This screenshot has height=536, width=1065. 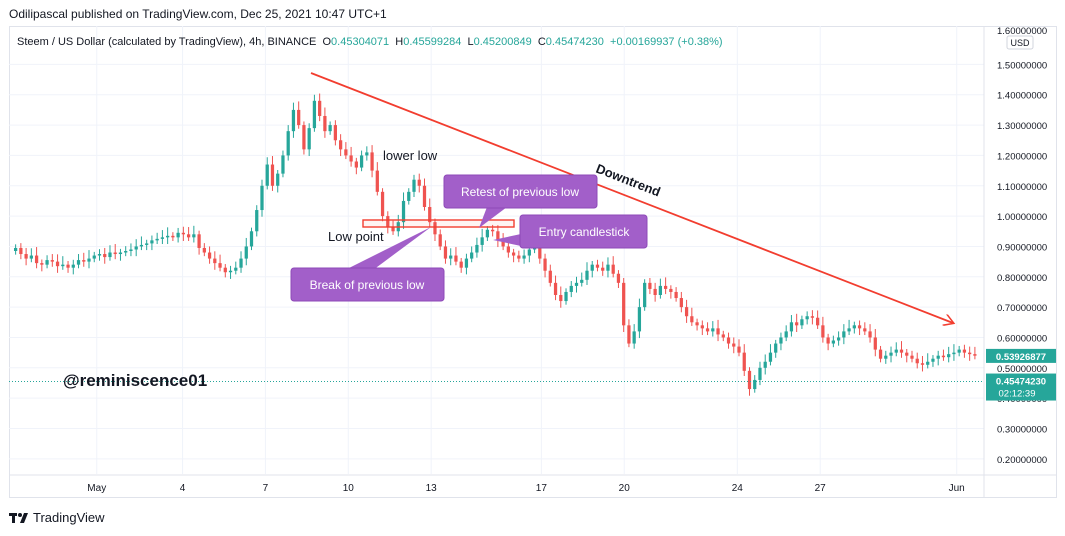 What do you see at coordinates (1021, 355) in the screenshot?
I see `marker-price-tag` at bounding box center [1021, 355].